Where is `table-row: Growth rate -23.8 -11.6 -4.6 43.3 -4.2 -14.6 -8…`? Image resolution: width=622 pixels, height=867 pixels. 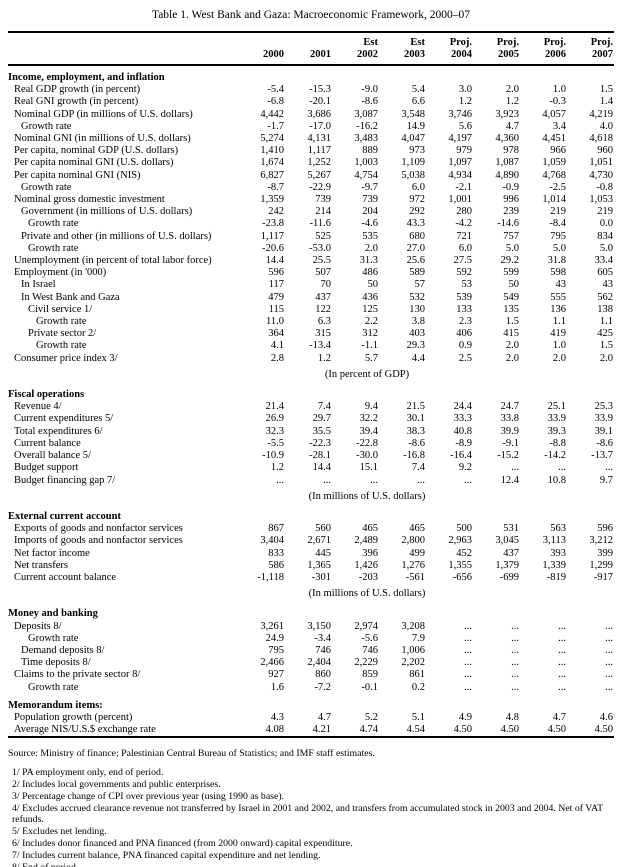 table-row: Growth rate -23.8 -11.6 -4.6 43.3 -4.2 -14.6 -8… is located at coordinates (311, 224).